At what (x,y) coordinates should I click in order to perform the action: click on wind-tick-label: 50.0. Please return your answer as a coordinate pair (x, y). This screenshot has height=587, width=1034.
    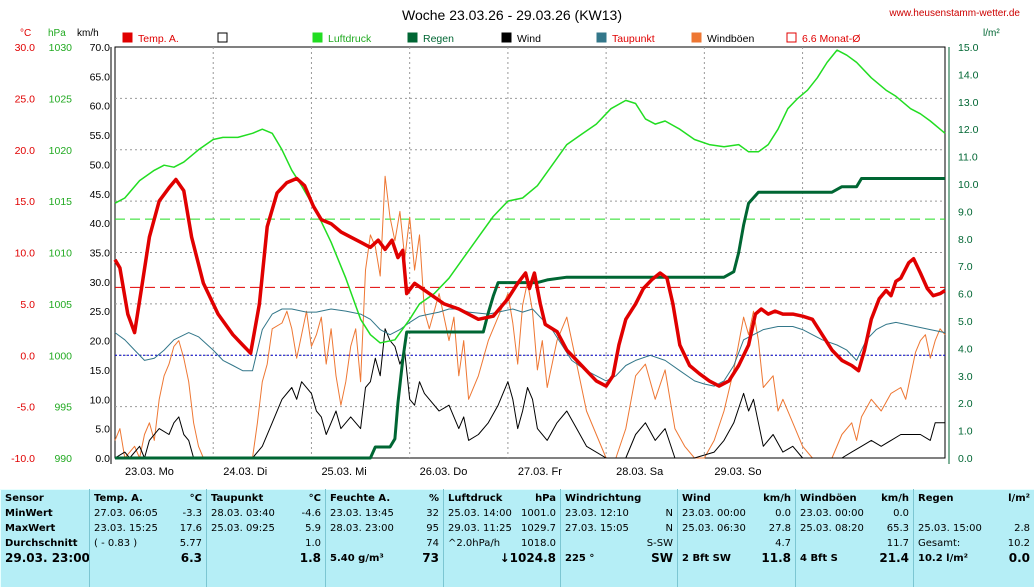
    Looking at the image, I should click on (100, 165).